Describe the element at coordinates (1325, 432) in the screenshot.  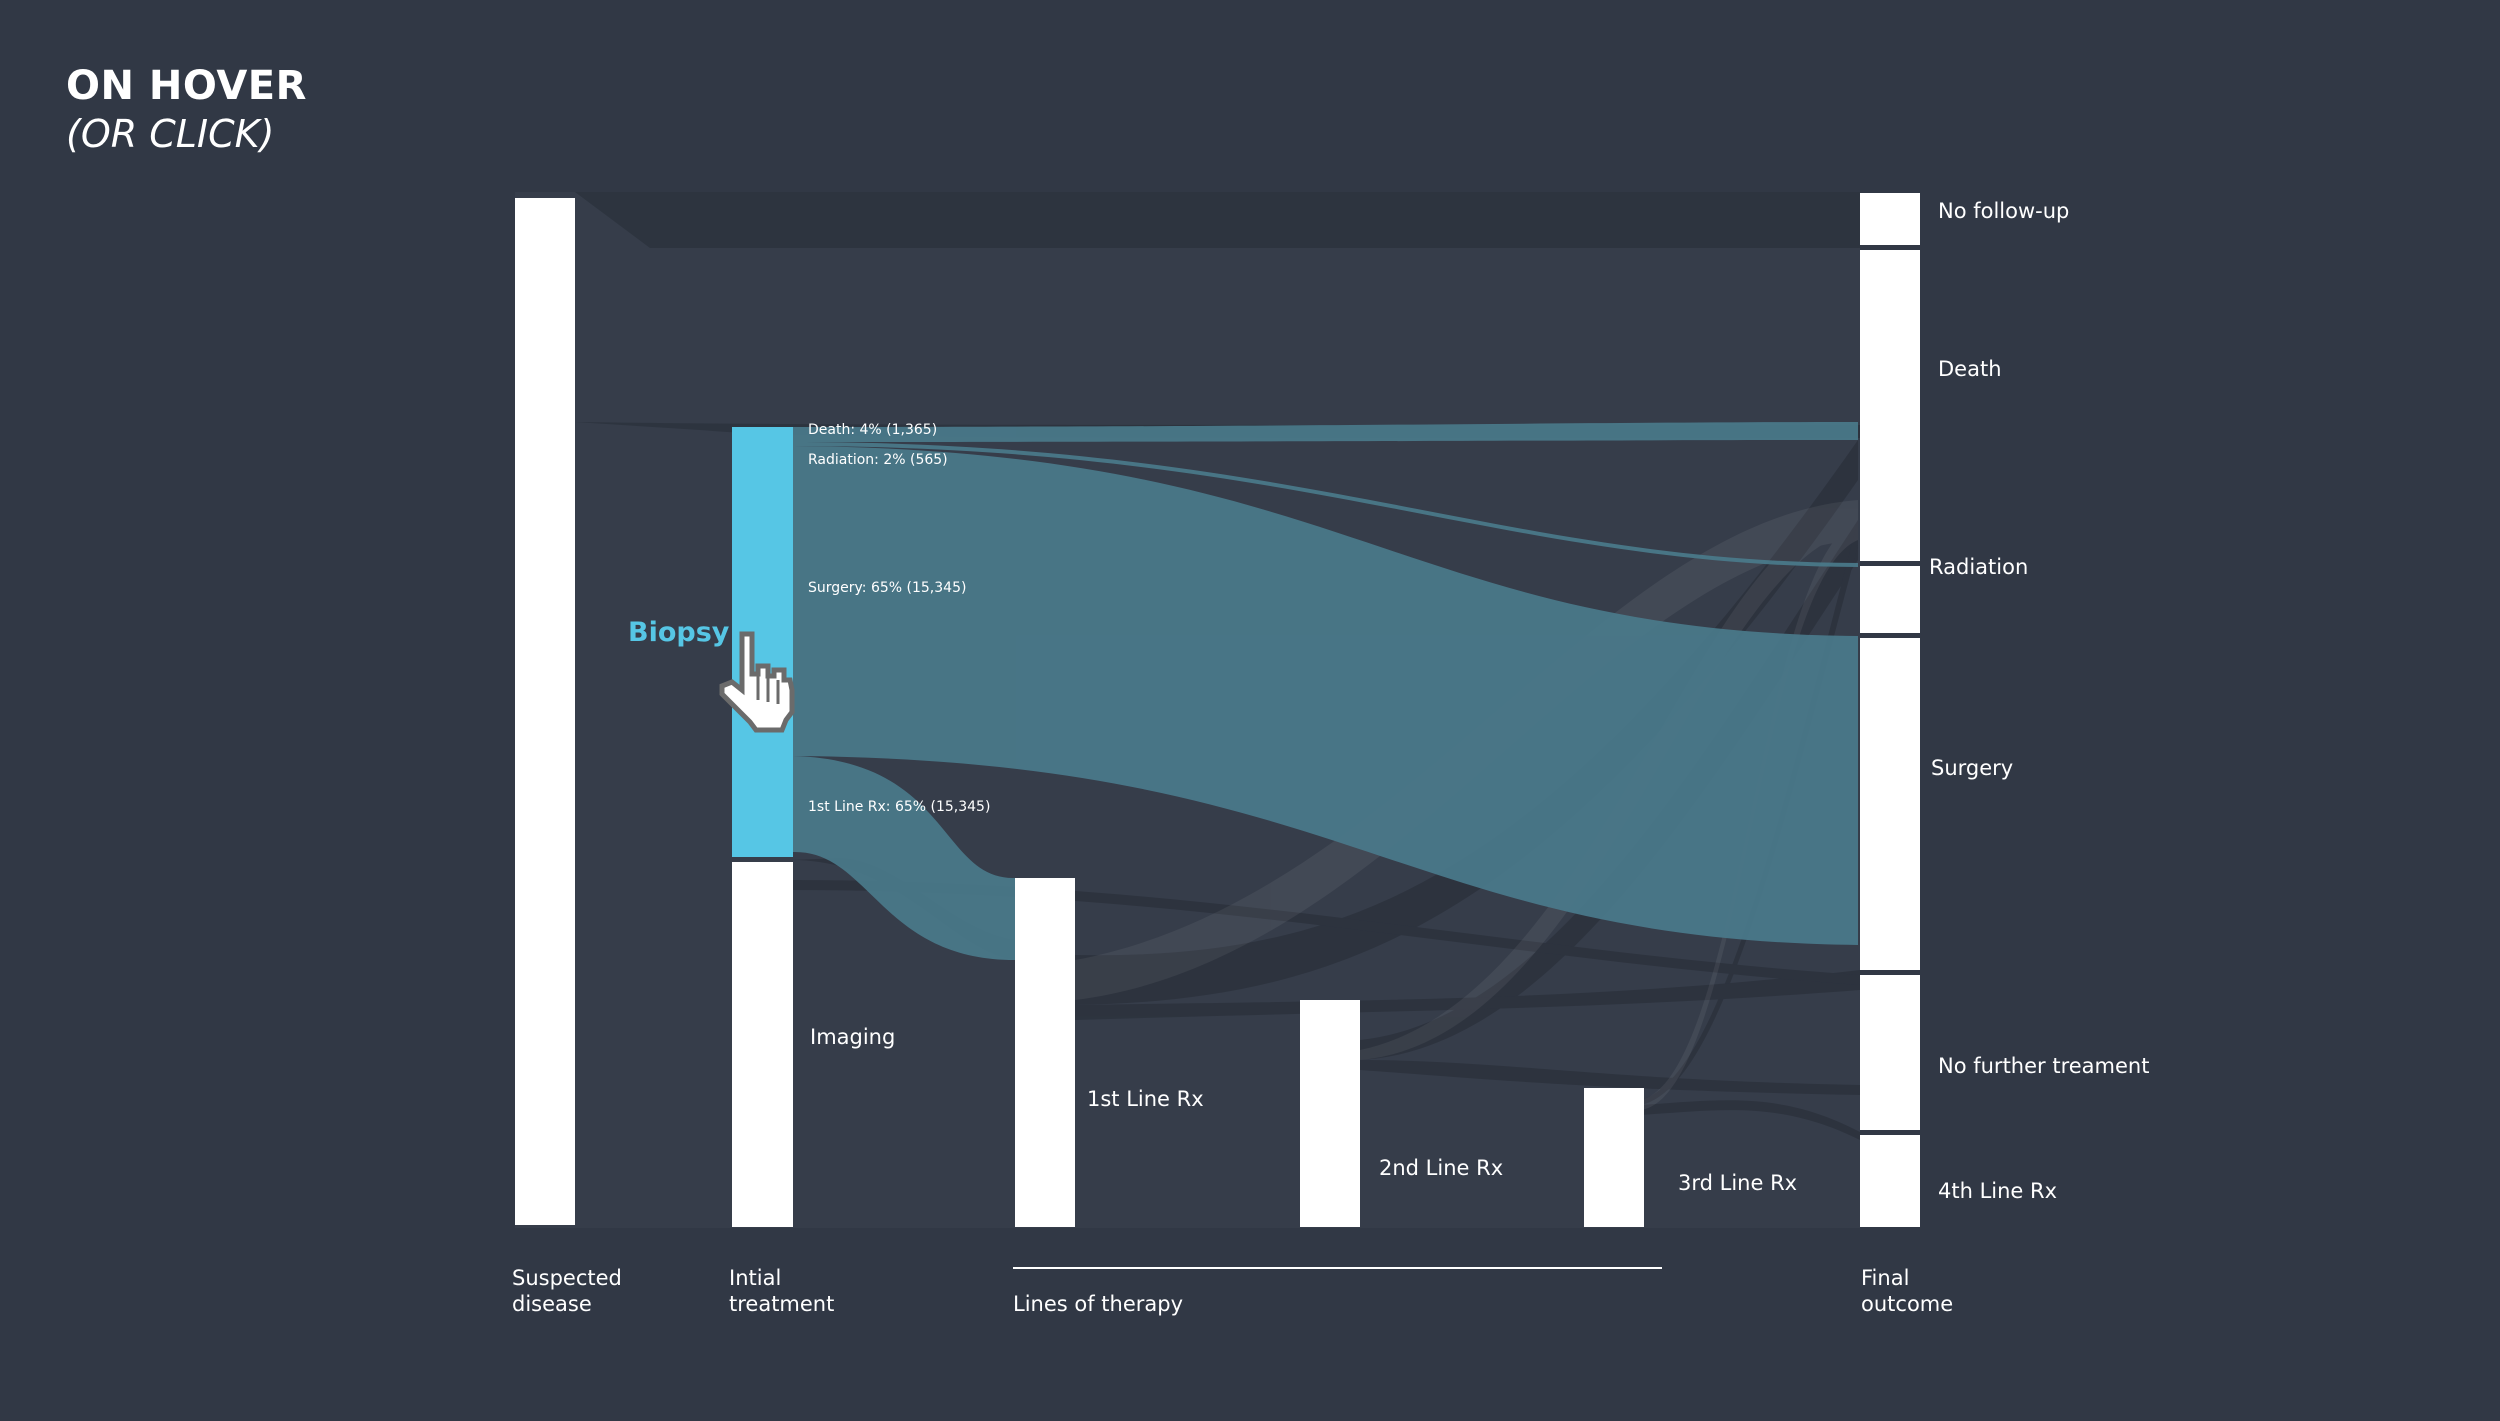
I see `flow-biopsy-death` at that location.